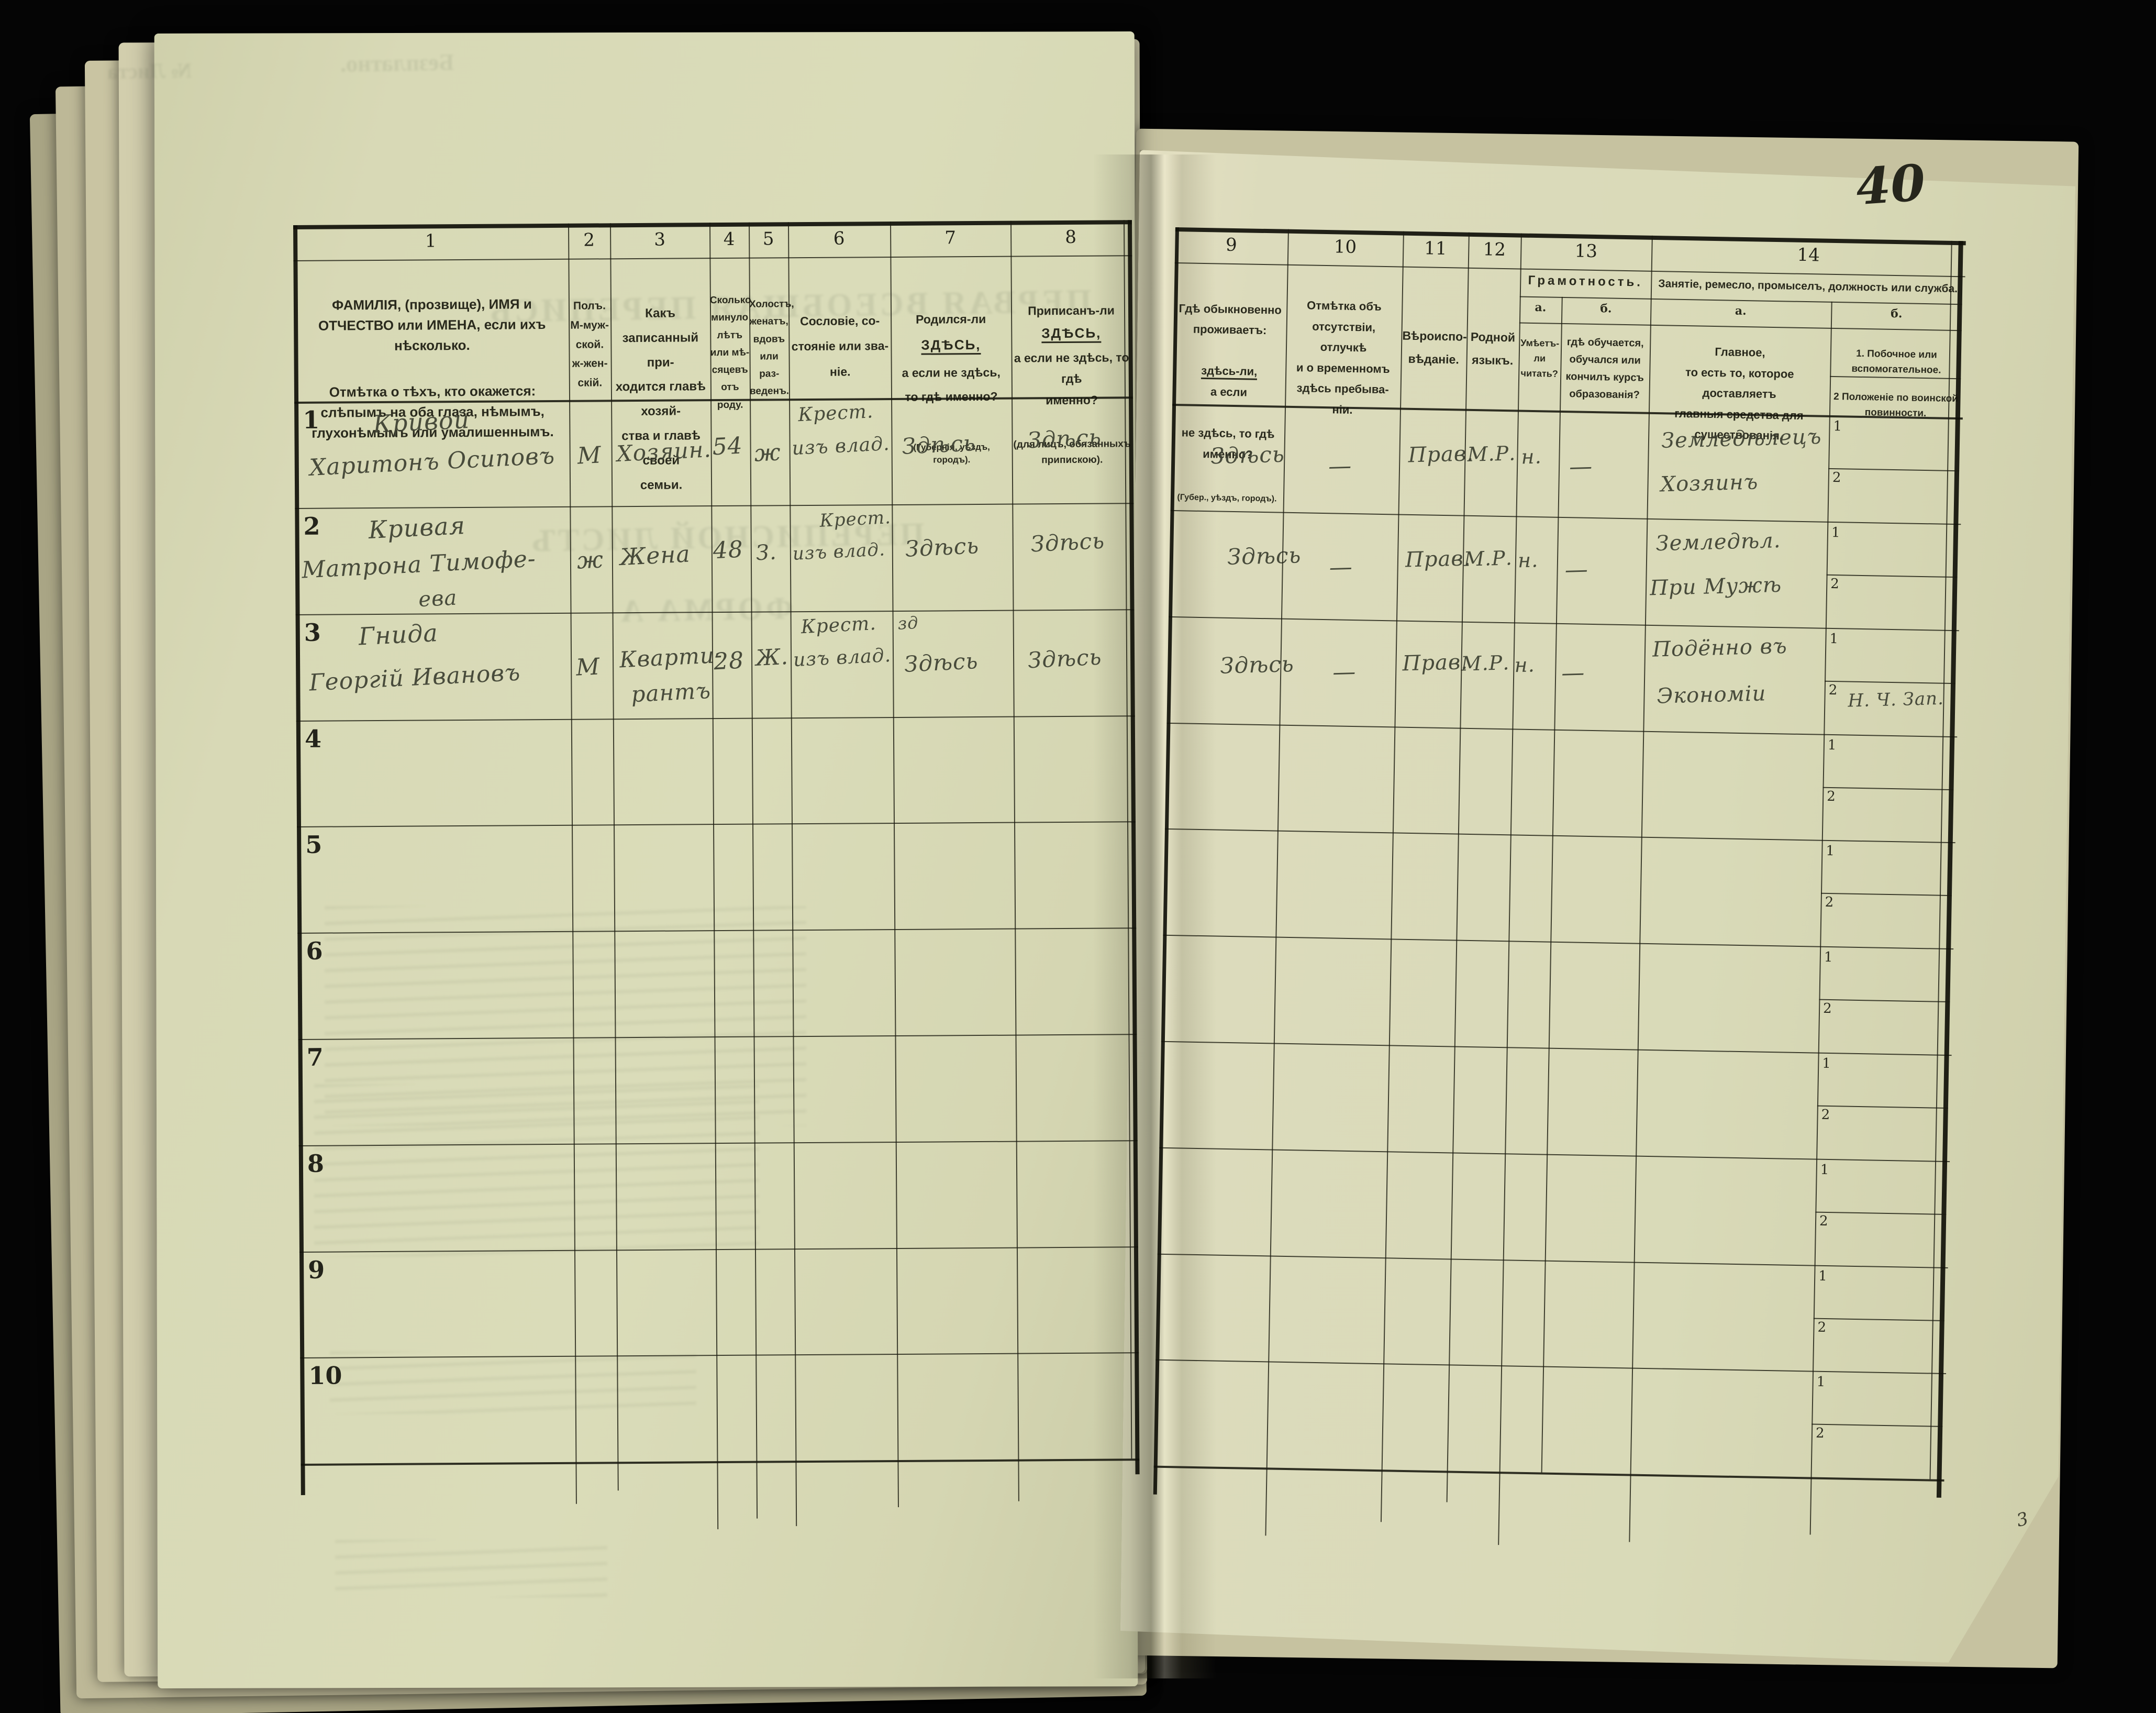 The height and width of the screenshot is (1713, 2156). What do you see at coordinates (908, 623) in the screenshot?
I see `entry-born-note: зд` at bounding box center [908, 623].